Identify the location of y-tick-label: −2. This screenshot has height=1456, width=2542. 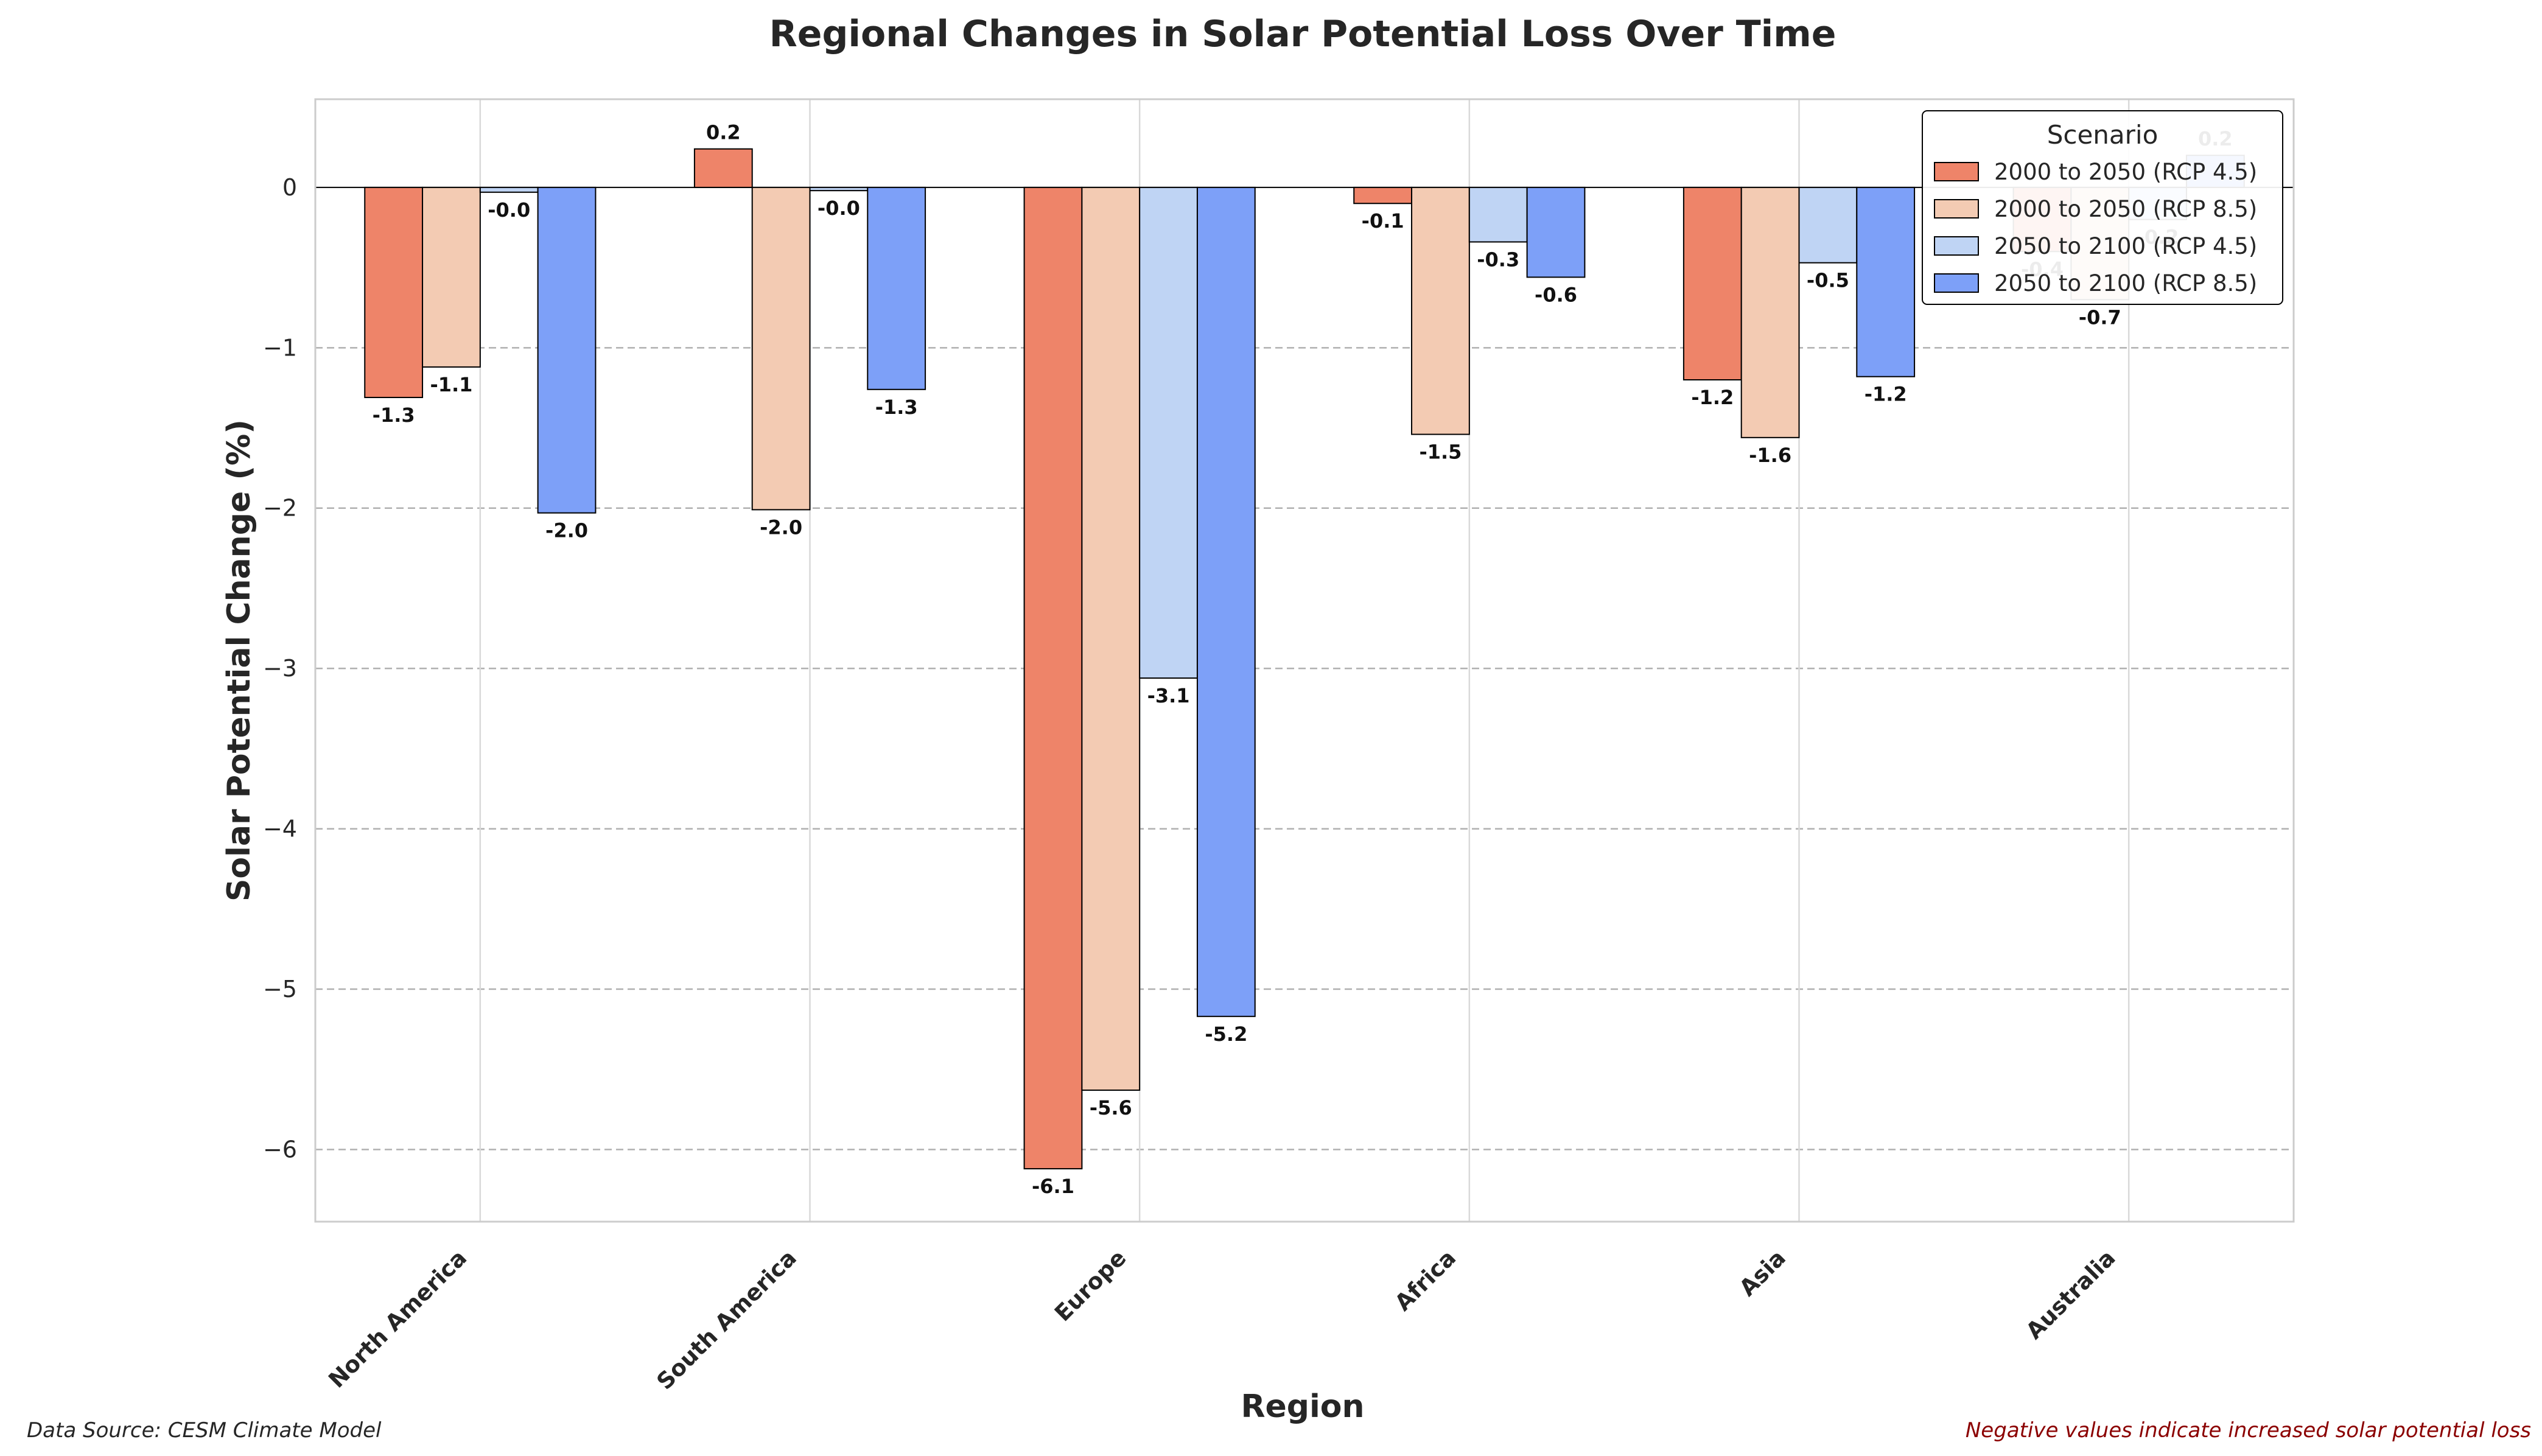
(280, 508).